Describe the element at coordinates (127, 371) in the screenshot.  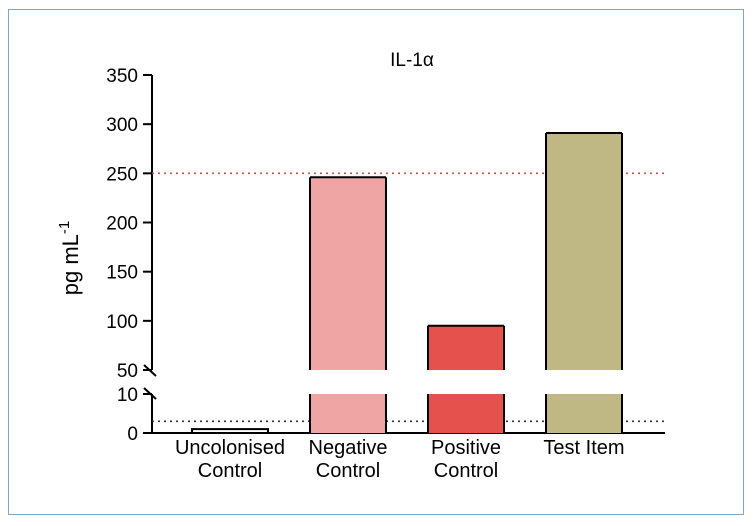
I see `y-tick-label: 50` at that location.